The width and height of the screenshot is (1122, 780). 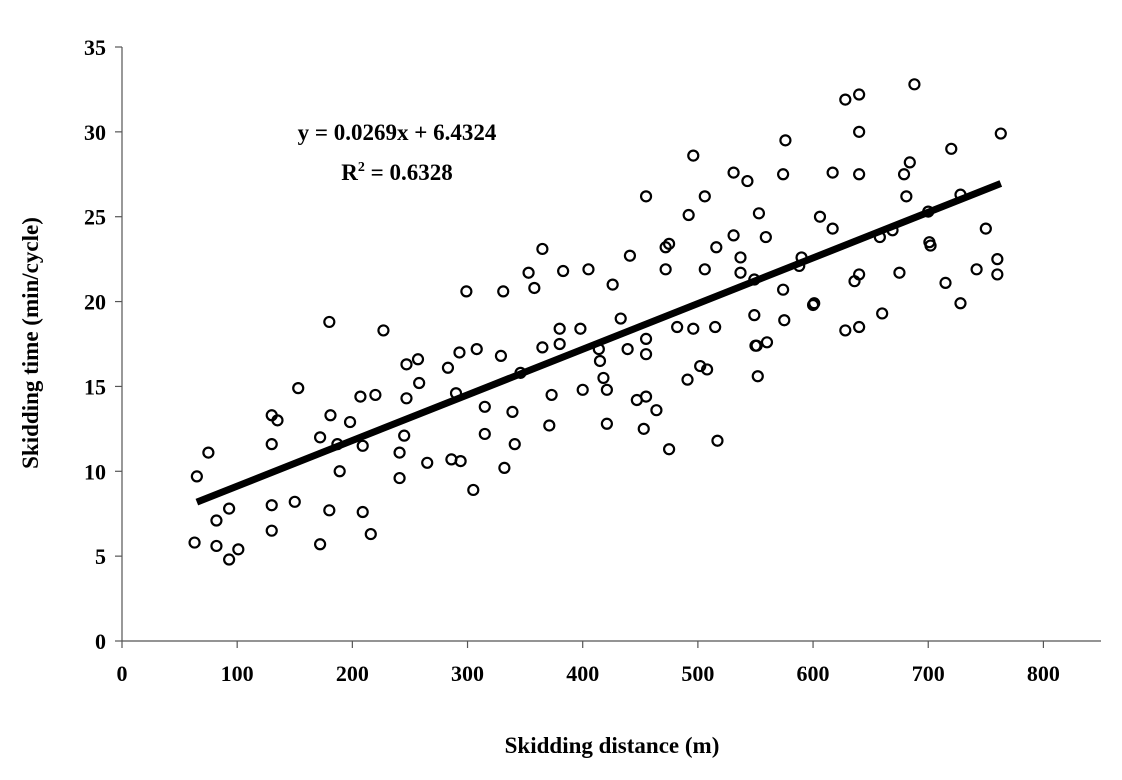 What do you see at coordinates (95, 217) in the screenshot?
I see `y-tick-label: 25` at bounding box center [95, 217].